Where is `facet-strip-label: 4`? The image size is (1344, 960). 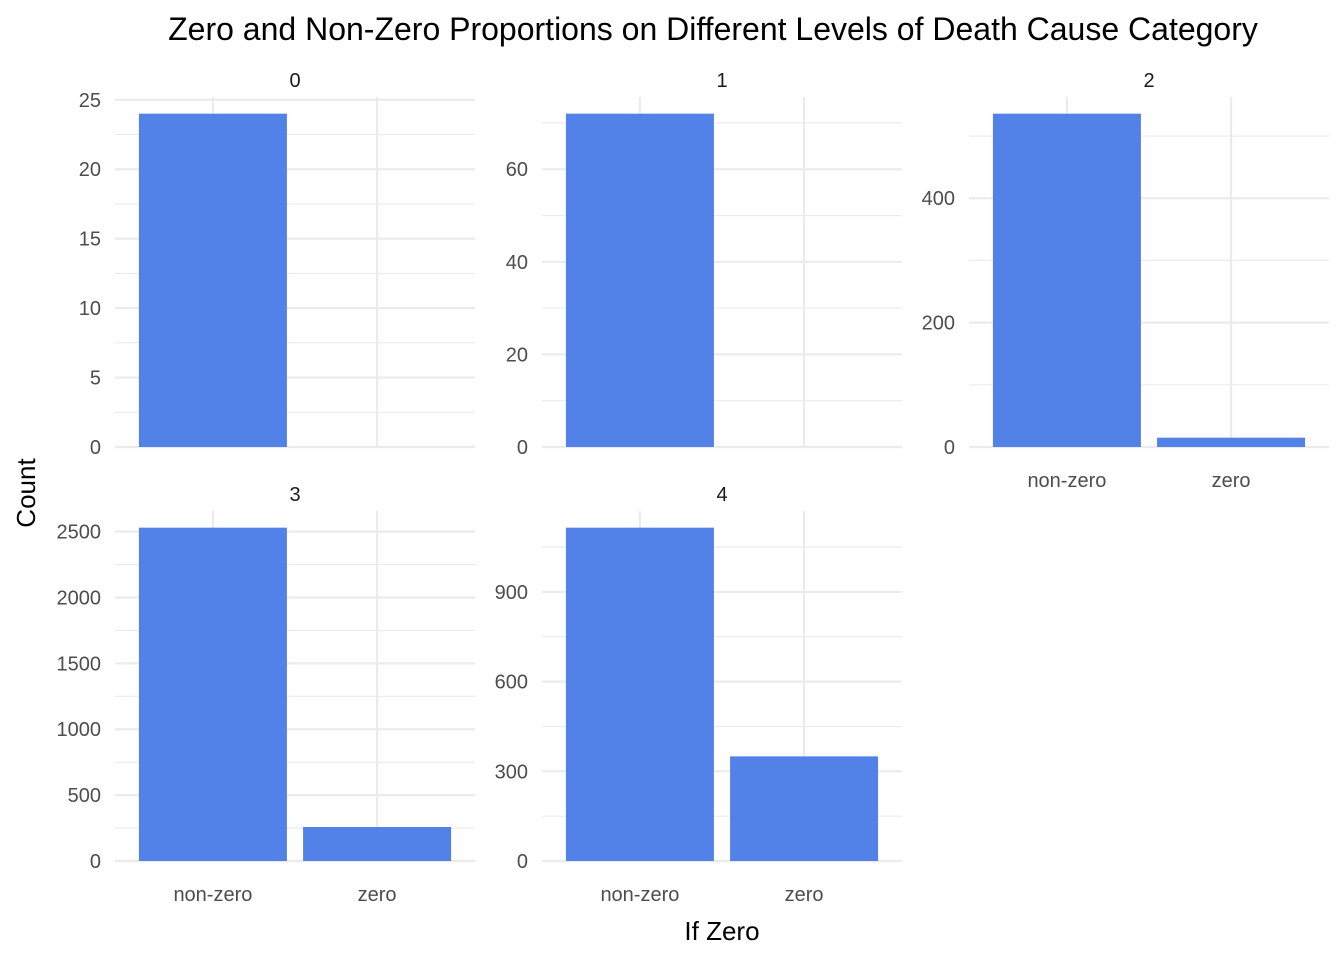 facet-strip-label: 4 is located at coordinates (721, 495).